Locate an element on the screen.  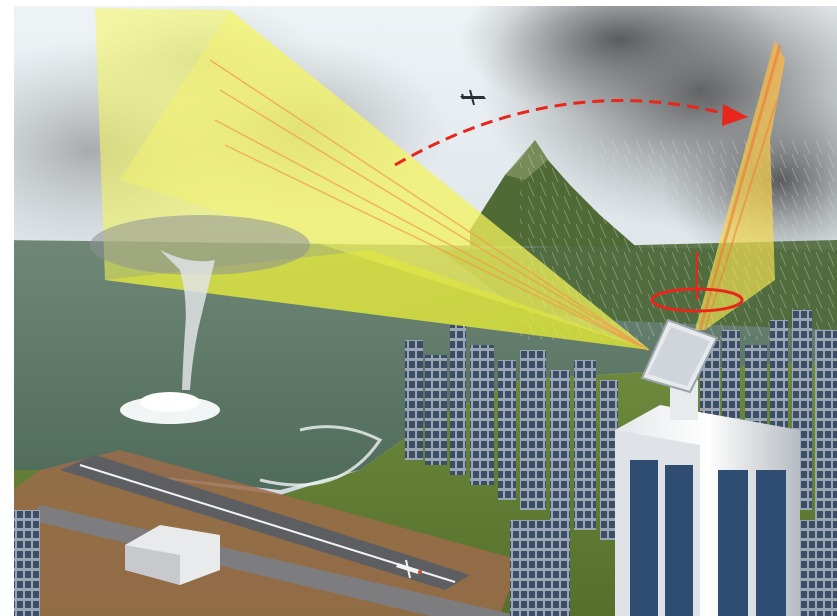
phased-array-radar is located at coordinates (679, 356).